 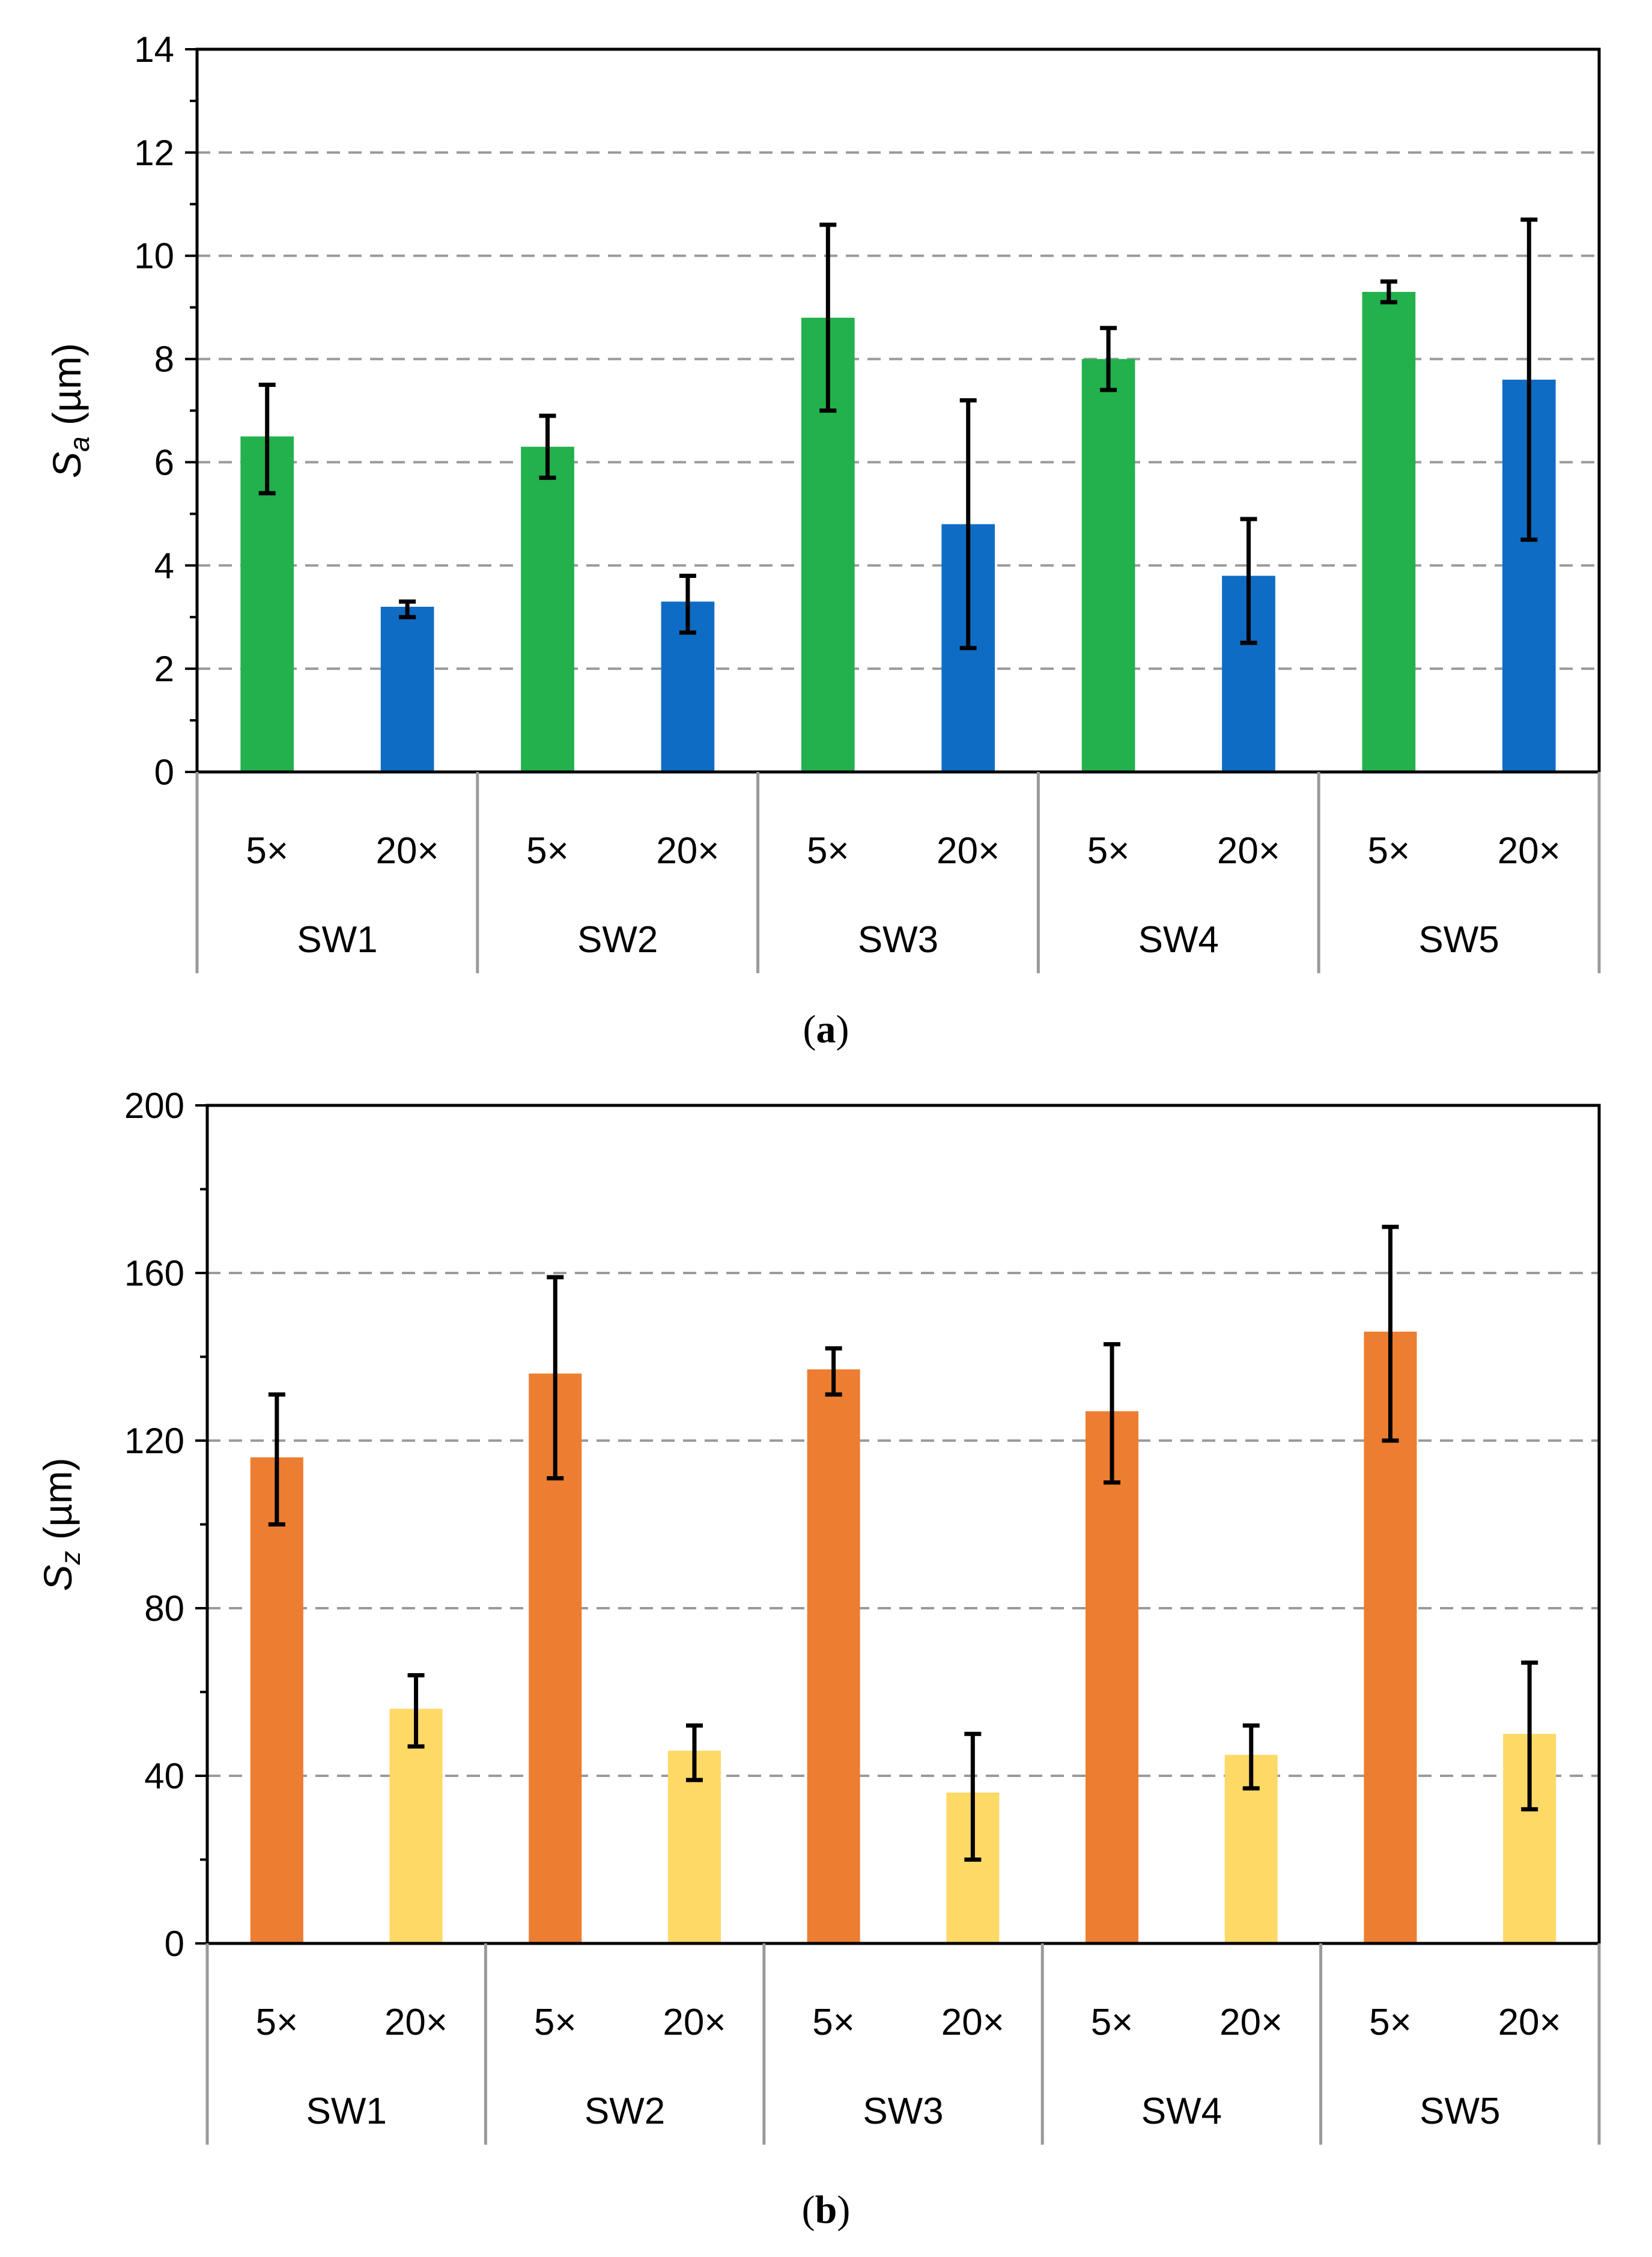 I want to click on y-axis-label: Sz (µm), so click(x=60, y=1524).